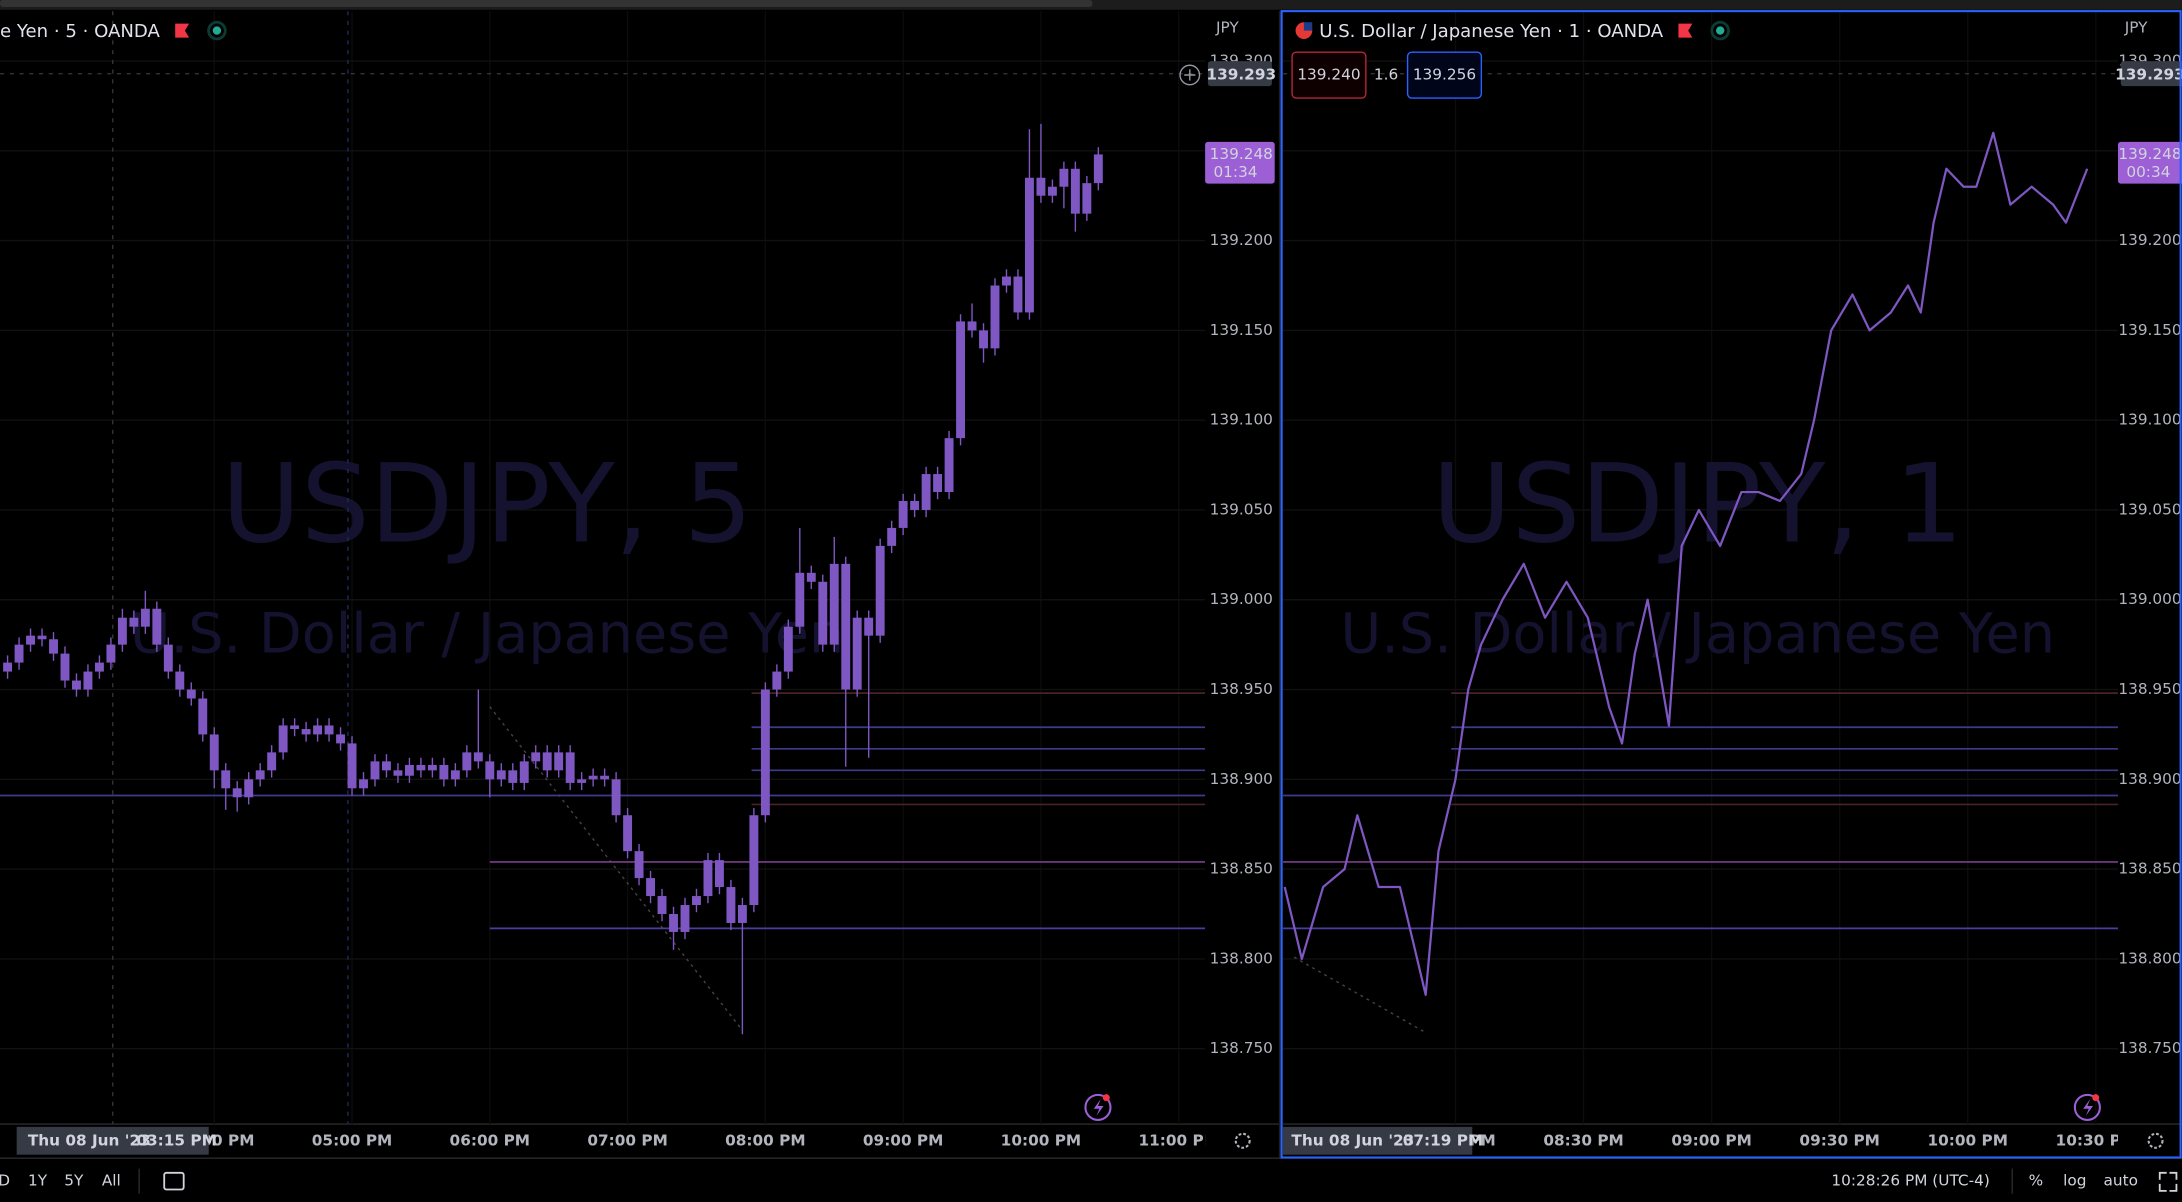 Image resolution: width=2182 pixels, height=1202 pixels. I want to click on trend-line, so click(1359, 994).